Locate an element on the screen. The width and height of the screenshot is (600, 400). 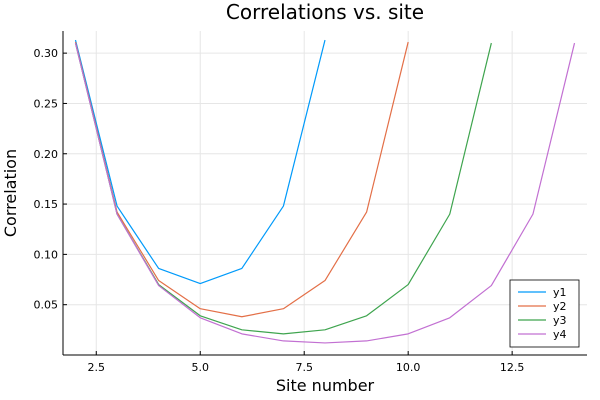
y-tick-label: 0.20 is located at coordinates (46, 154).